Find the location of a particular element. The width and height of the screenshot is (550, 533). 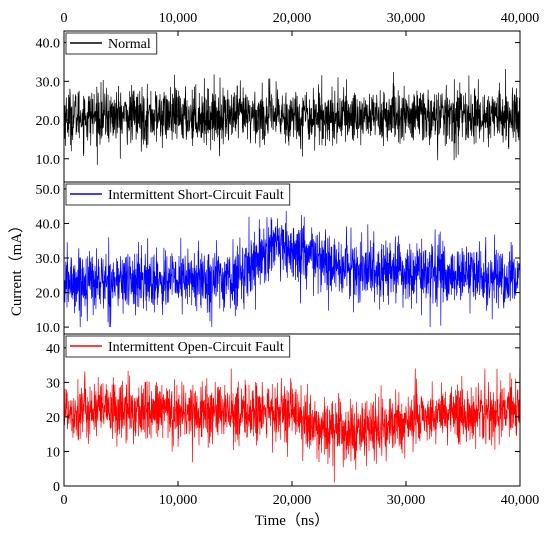

x-tick-label: 40,000 is located at coordinates (520, 500).